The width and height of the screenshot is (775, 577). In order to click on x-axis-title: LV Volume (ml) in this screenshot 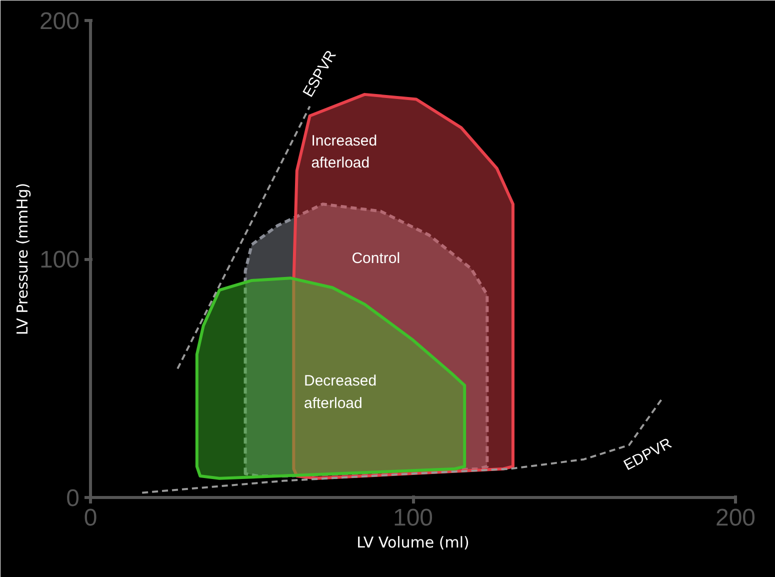, I will do `click(413, 543)`.